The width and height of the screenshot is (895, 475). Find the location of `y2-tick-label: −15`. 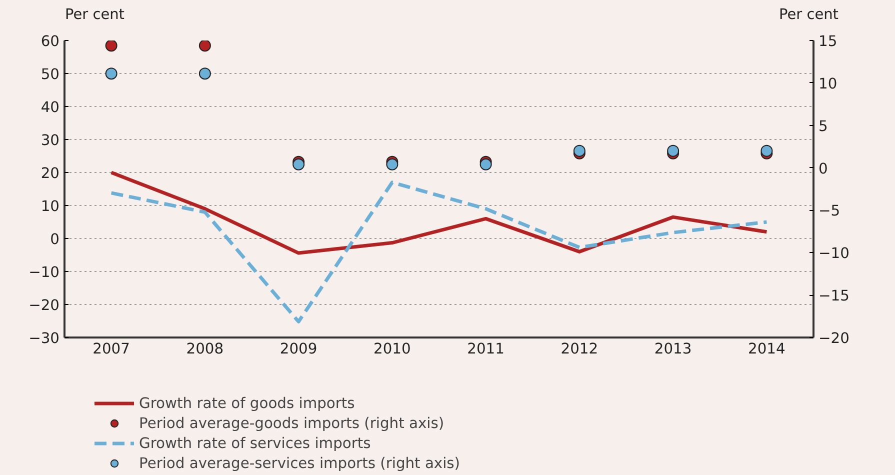

y2-tick-label: −15 is located at coordinates (834, 296).